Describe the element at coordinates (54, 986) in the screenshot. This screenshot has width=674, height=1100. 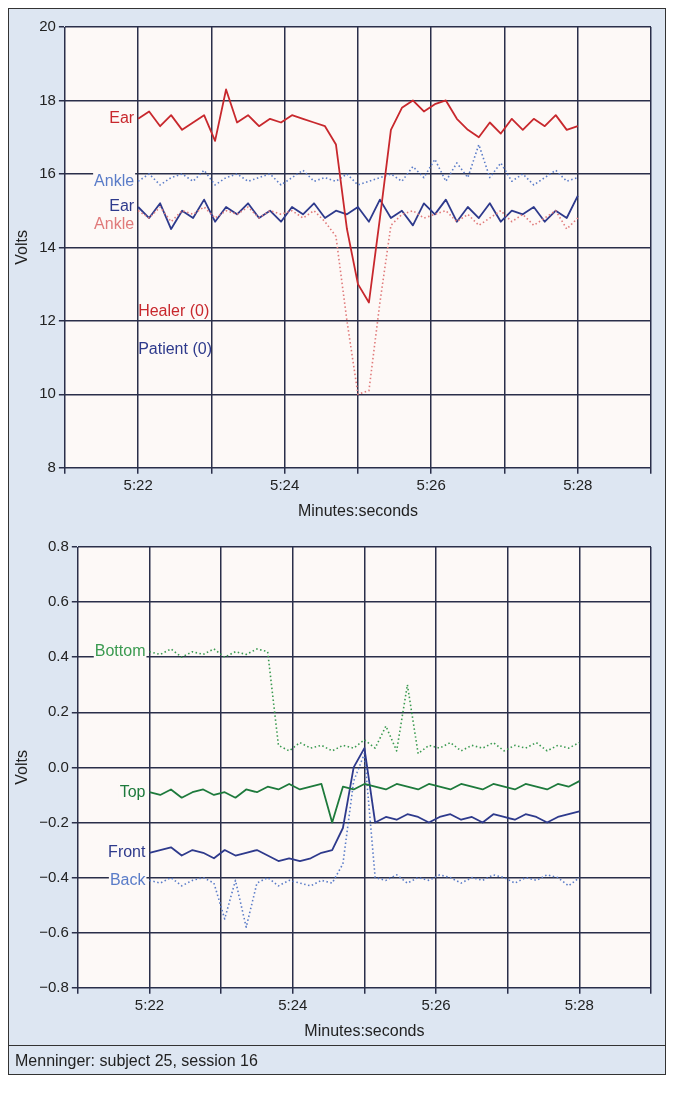
I see `y-tick-label: −0.8` at that location.